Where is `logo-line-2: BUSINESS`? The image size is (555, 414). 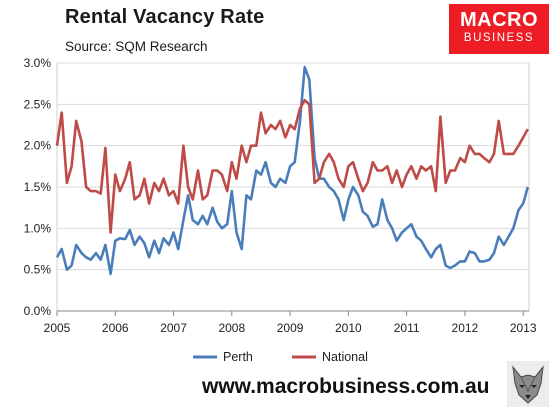 logo-line-2: BUSINESS is located at coordinates (499, 38).